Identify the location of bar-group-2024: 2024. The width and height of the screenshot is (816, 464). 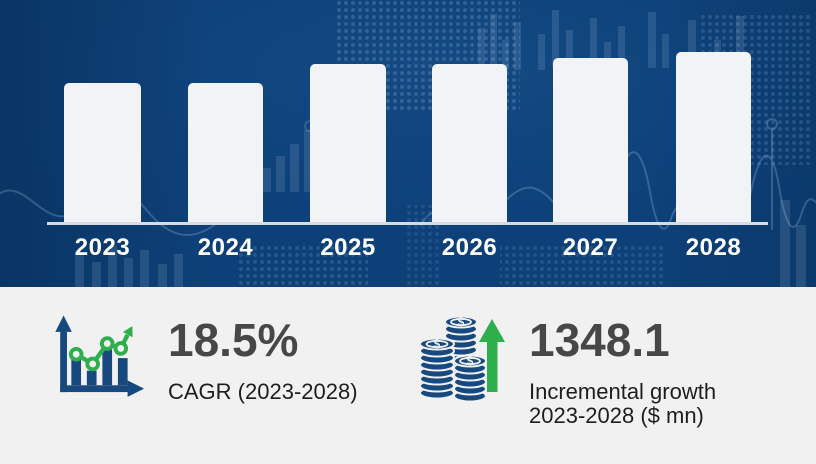
(225, 143).